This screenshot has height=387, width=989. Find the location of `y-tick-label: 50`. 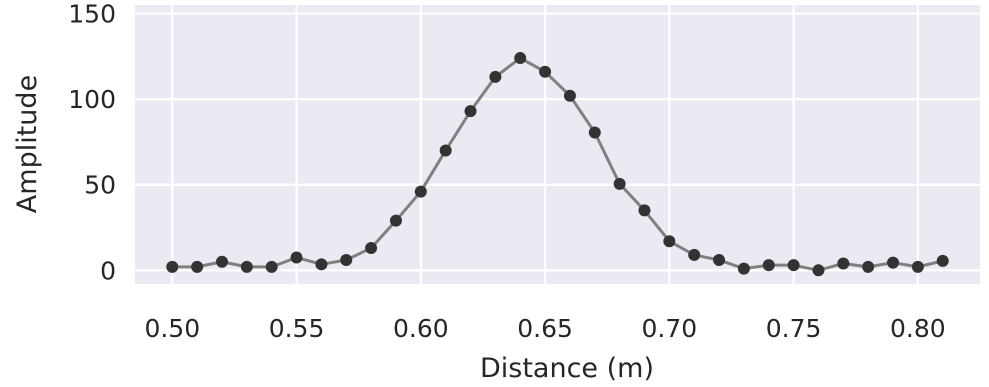

y-tick-label: 50 is located at coordinates (100, 185).